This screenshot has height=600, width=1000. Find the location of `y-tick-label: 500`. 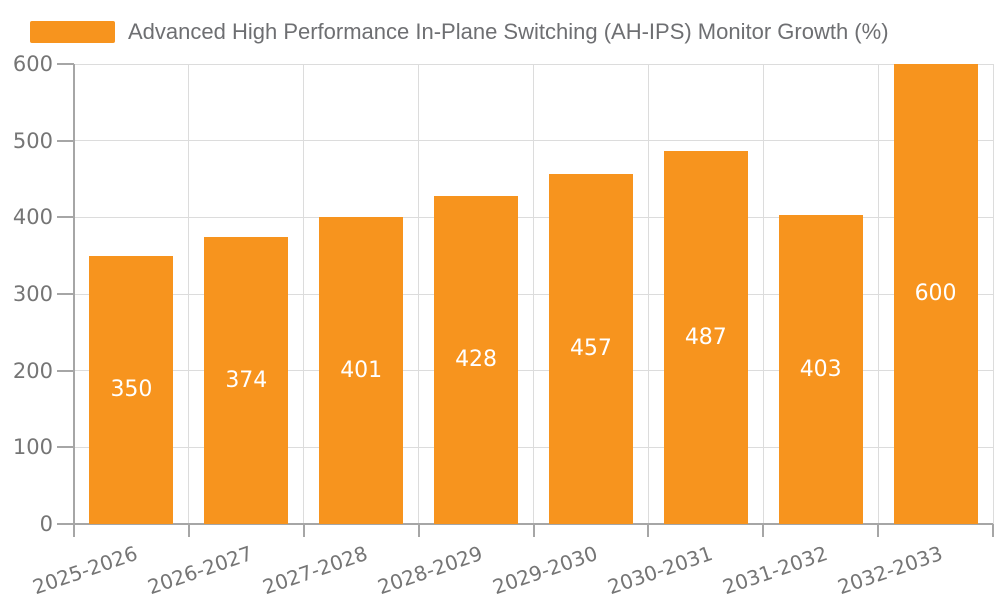

y-tick-label: 500 is located at coordinates (32, 140).